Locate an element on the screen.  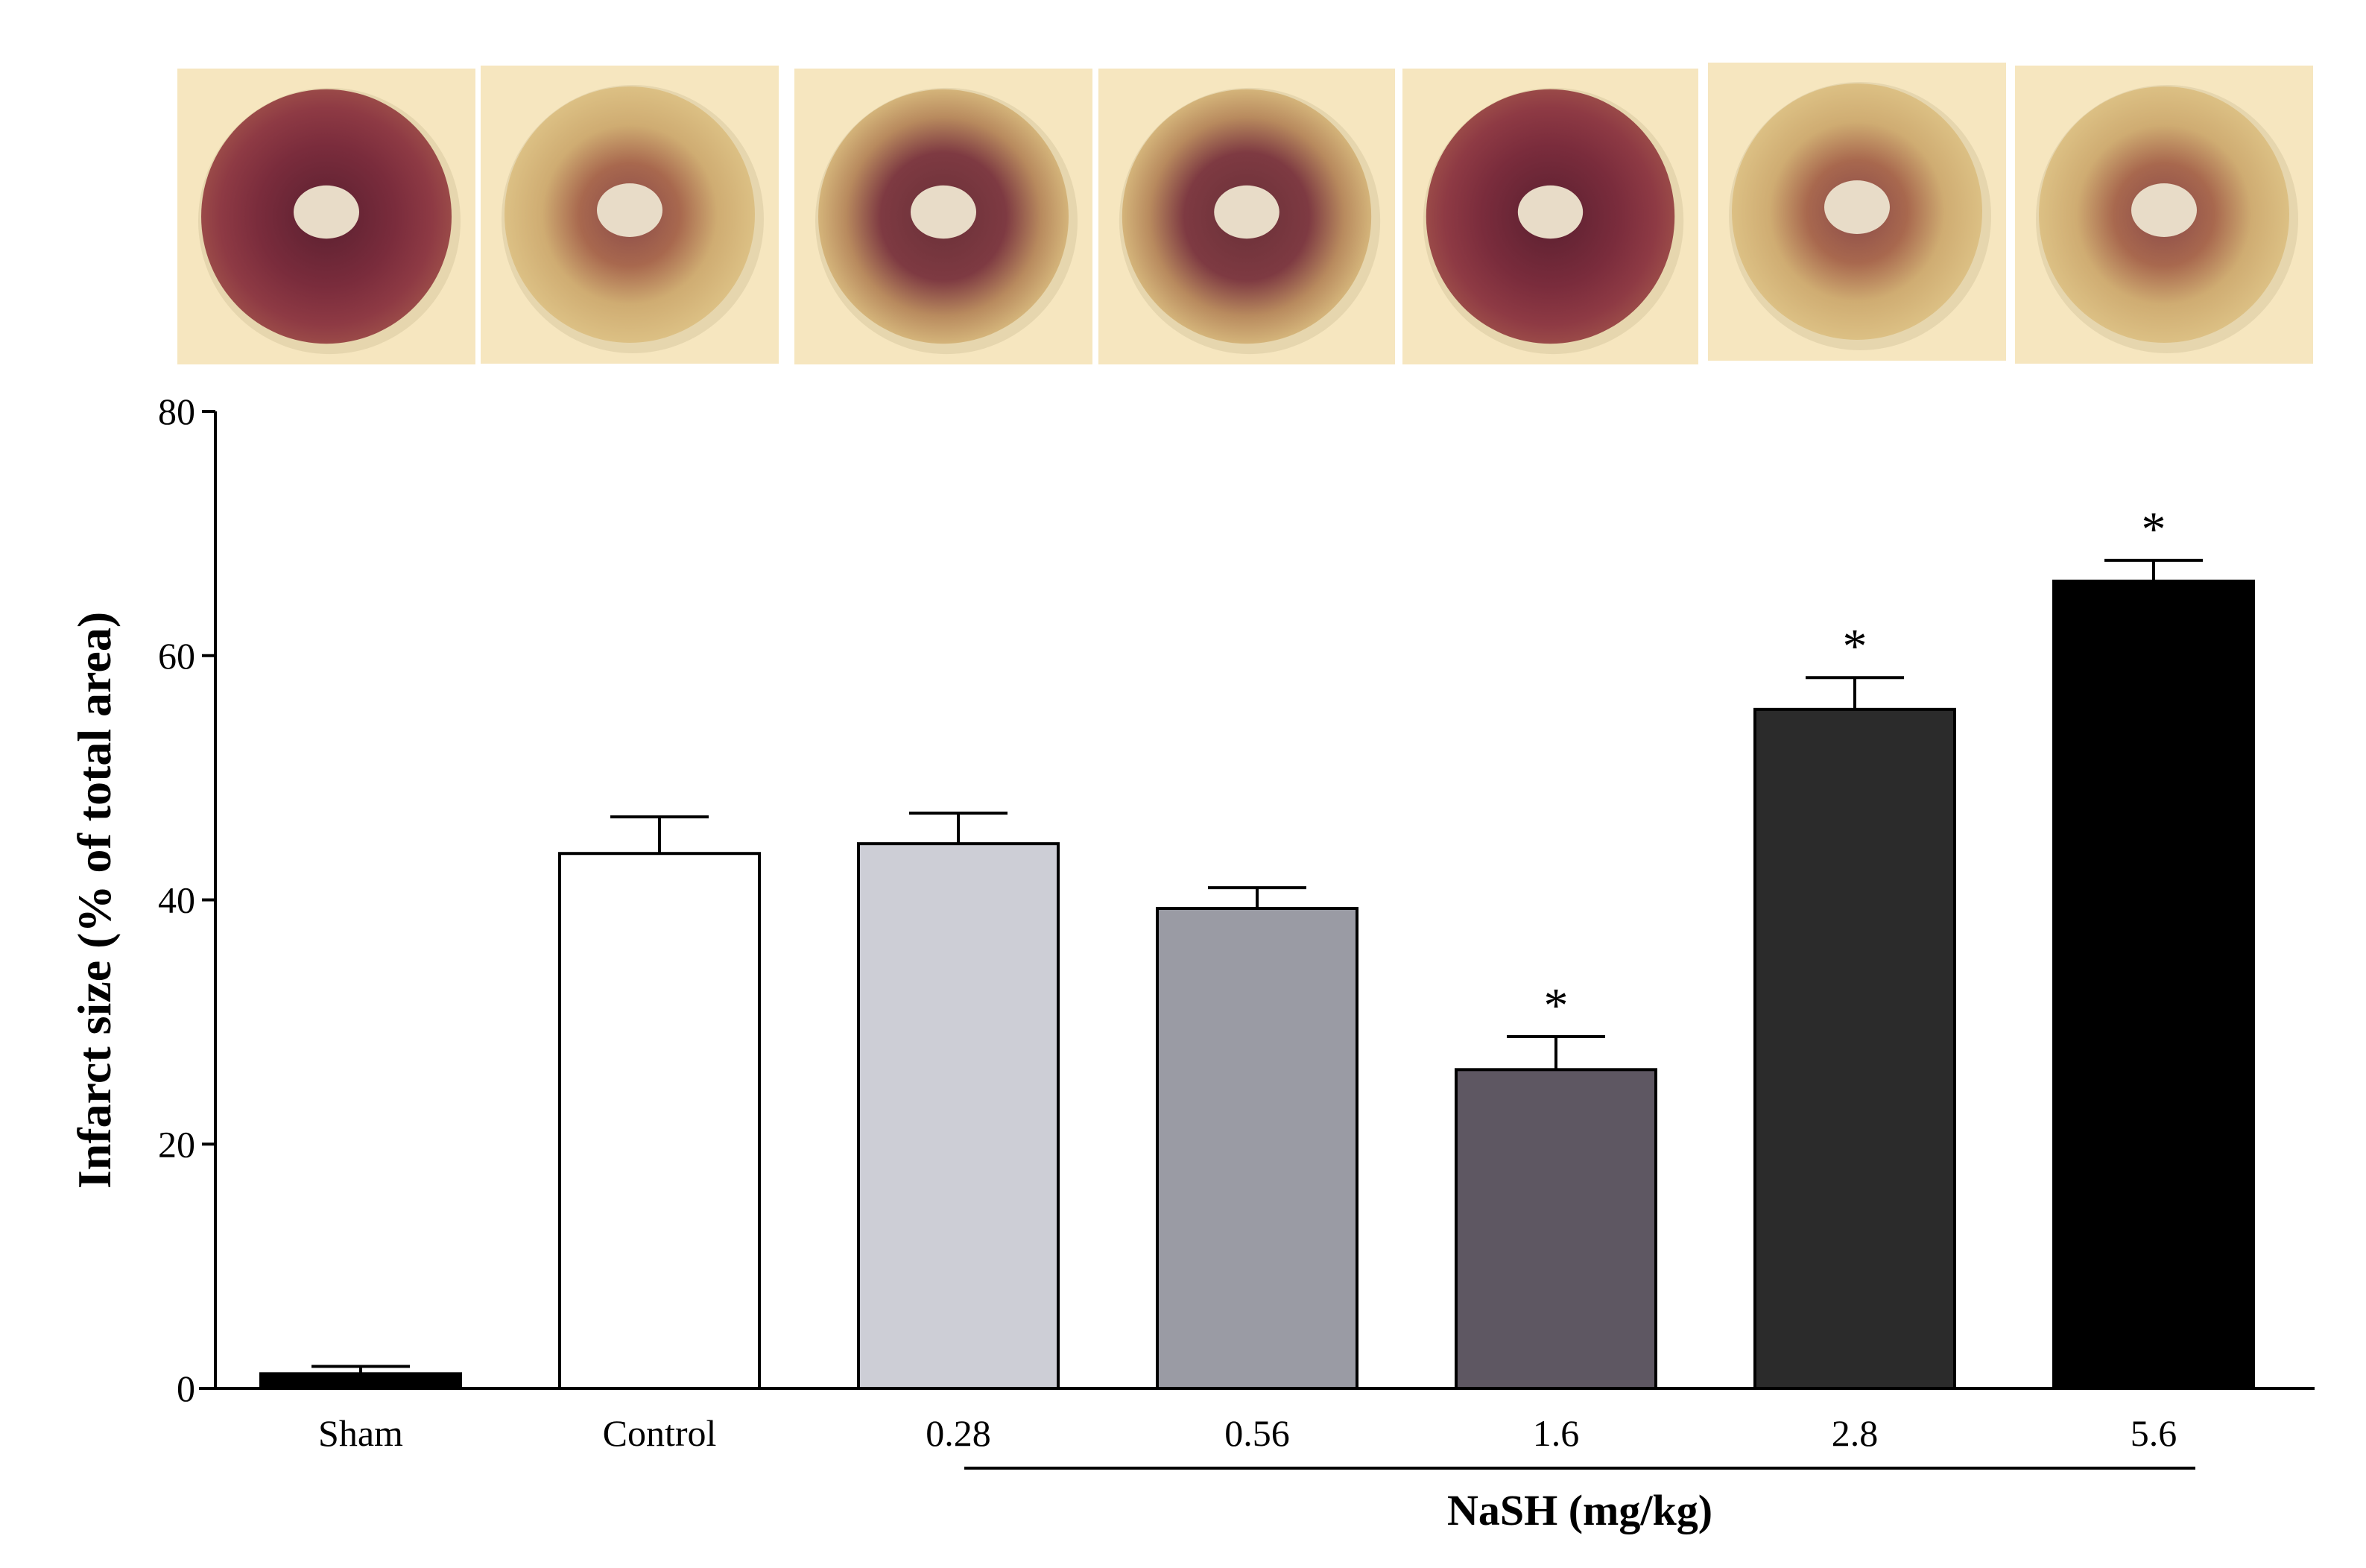
x-tick-label: 0.56 is located at coordinates (1257, 1433).